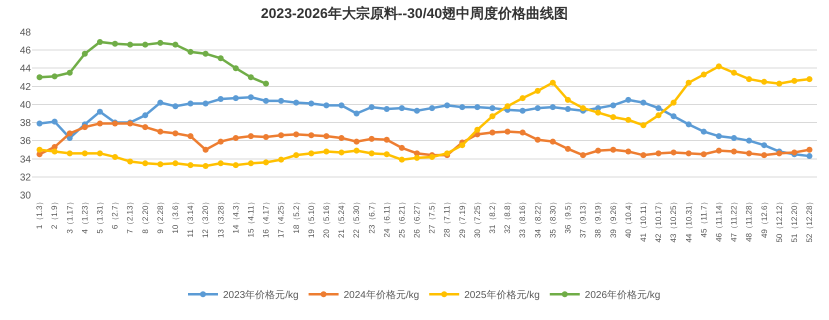 The width and height of the screenshot is (829, 320). What do you see at coordinates (311, 218) in the screenshot?
I see `x-tick-label: 19（5.10）` at bounding box center [311, 218].